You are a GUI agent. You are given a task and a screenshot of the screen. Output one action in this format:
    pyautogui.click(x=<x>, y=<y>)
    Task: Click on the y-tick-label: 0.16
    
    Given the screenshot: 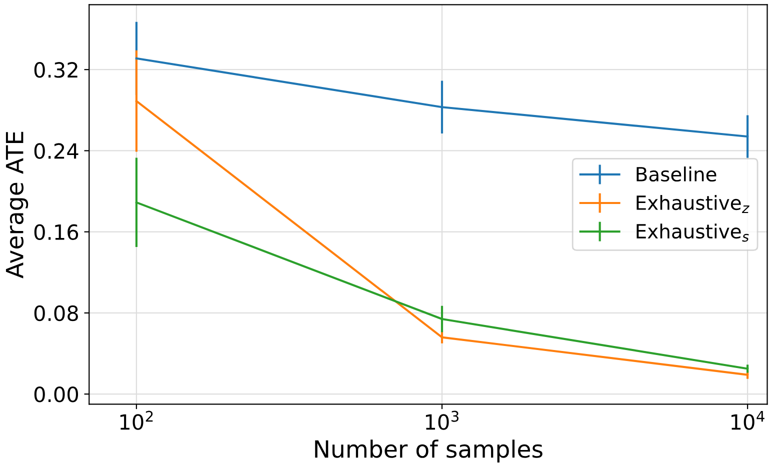 What is the action you would take?
    pyautogui.click(x=56, y=232)
    